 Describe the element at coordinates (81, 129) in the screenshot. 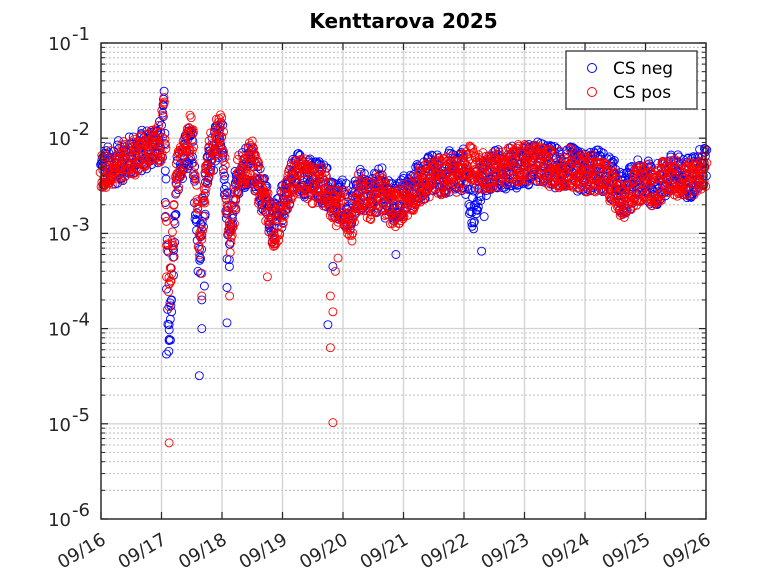

I see `y-tick-label-exponent: -2` at that location.